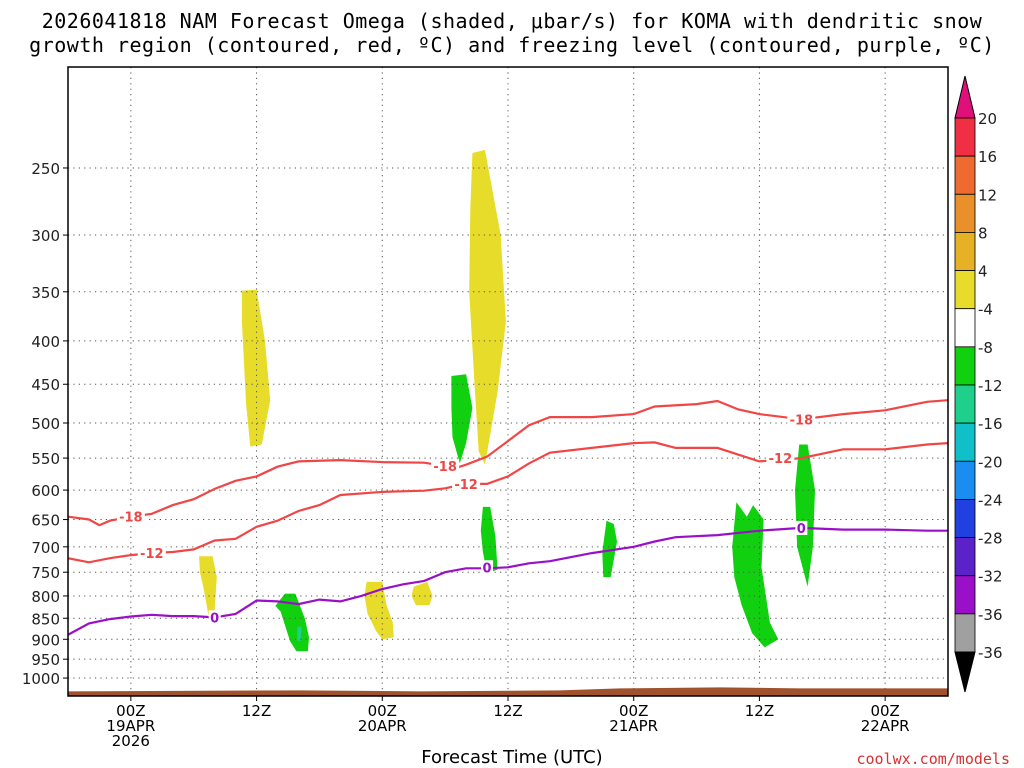 This screenshot has width=1024, height=768. Describe the element at coordinates (45, 548) in the screenshot. I see `y-tick-label: 700` at that location.